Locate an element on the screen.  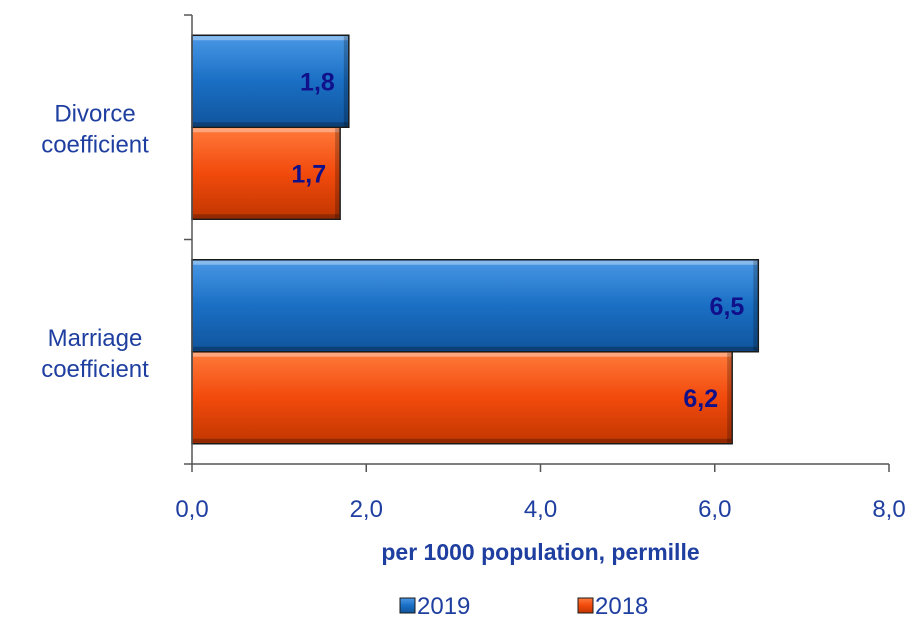
bar-2019-marriage is located at coordinates (475, 306).